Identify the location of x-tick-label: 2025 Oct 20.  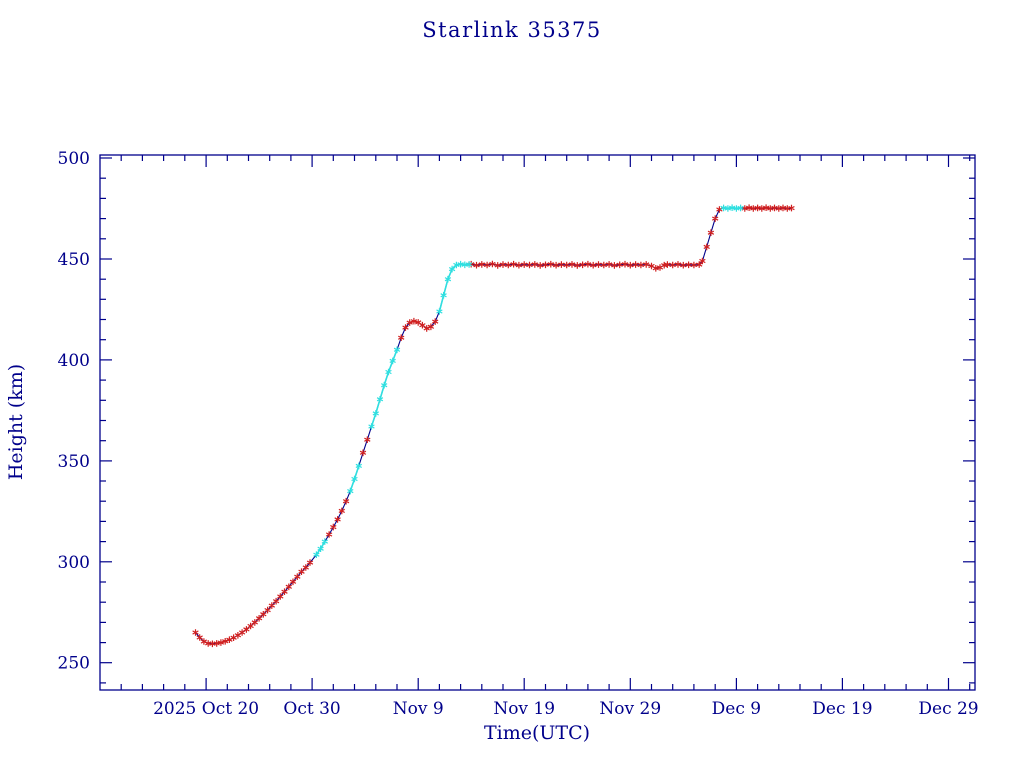
(206, 709).